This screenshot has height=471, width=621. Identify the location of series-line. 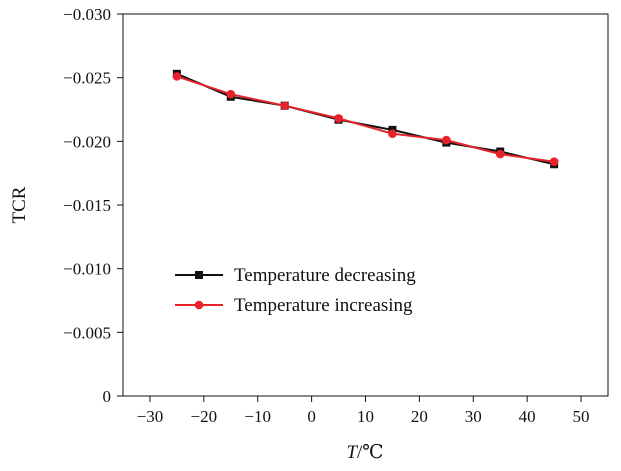
(365, 119).